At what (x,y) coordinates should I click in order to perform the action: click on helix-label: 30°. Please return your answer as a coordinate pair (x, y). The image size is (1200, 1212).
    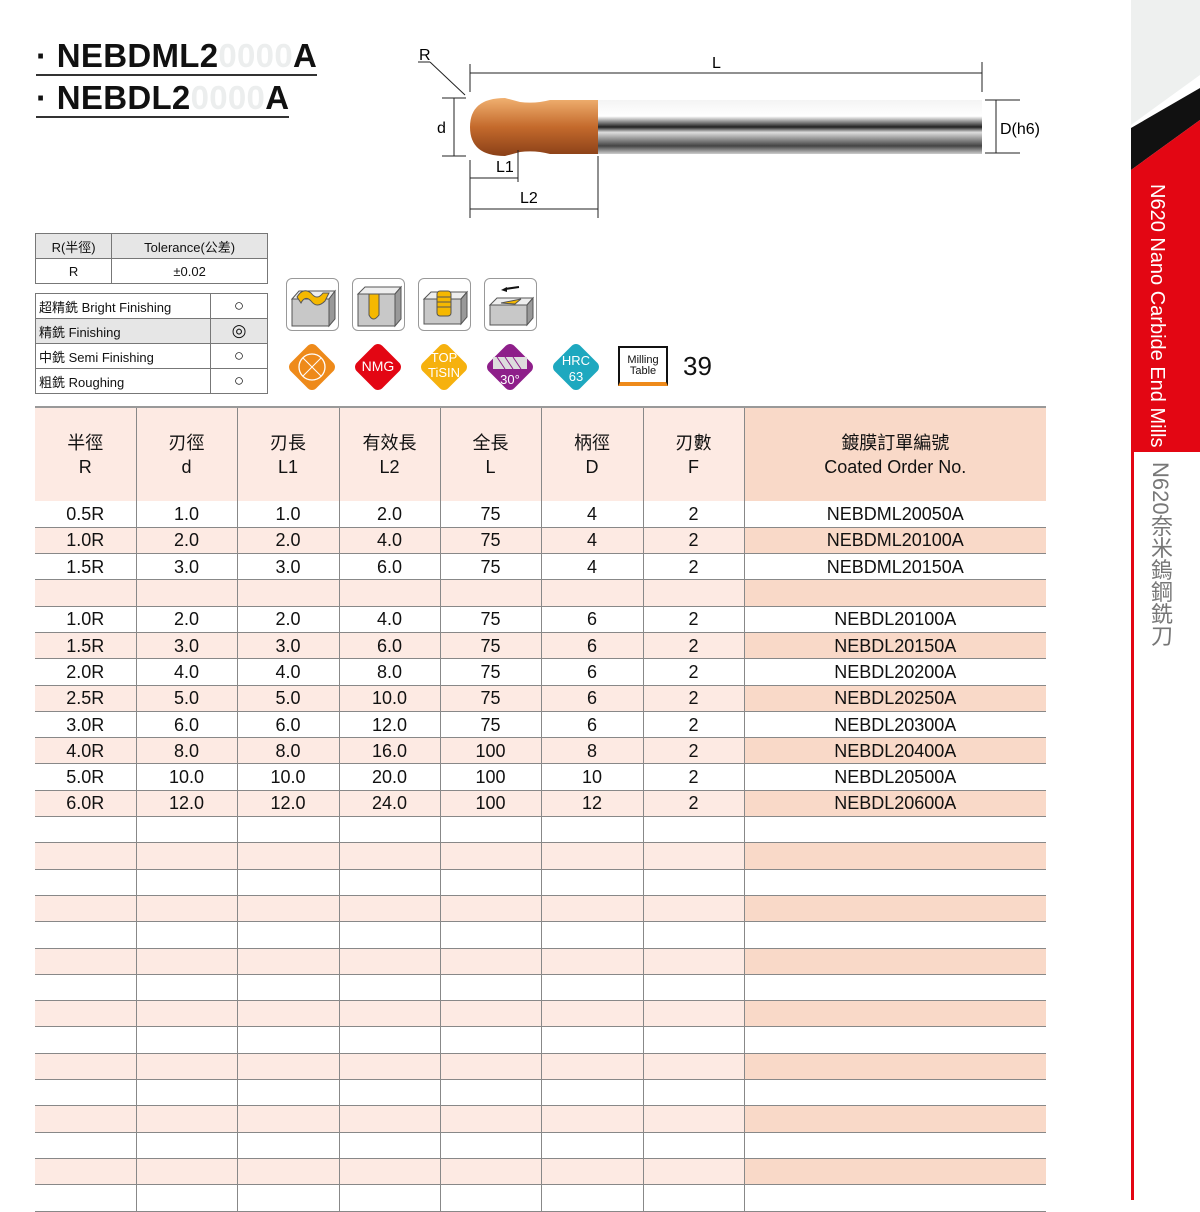
    Looking at the image, I should click on (510, 379).